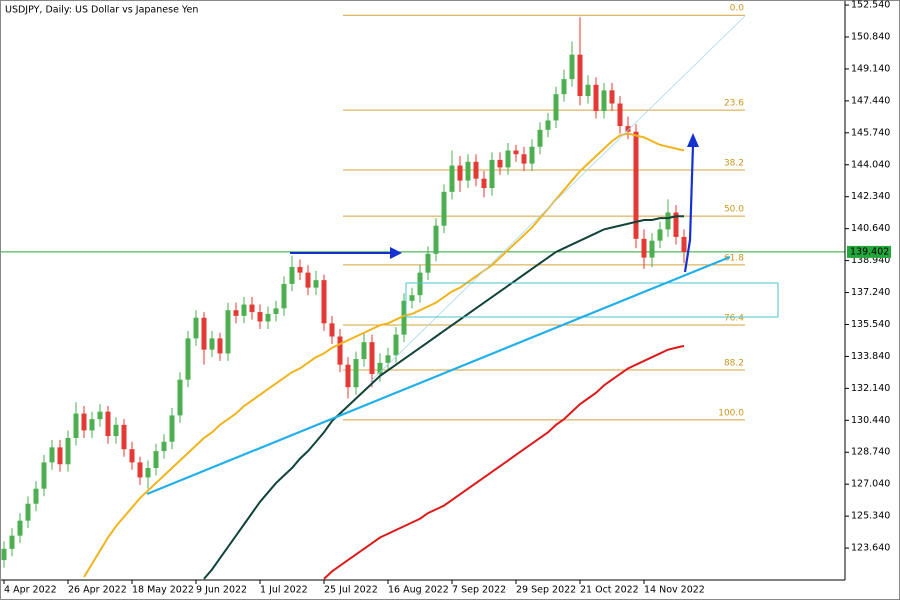 This screenshot has width=900, height=600. Describe the element at coordinates (870, 228) in the screenshot. I see `y-tick-label: 140.640` at that location.